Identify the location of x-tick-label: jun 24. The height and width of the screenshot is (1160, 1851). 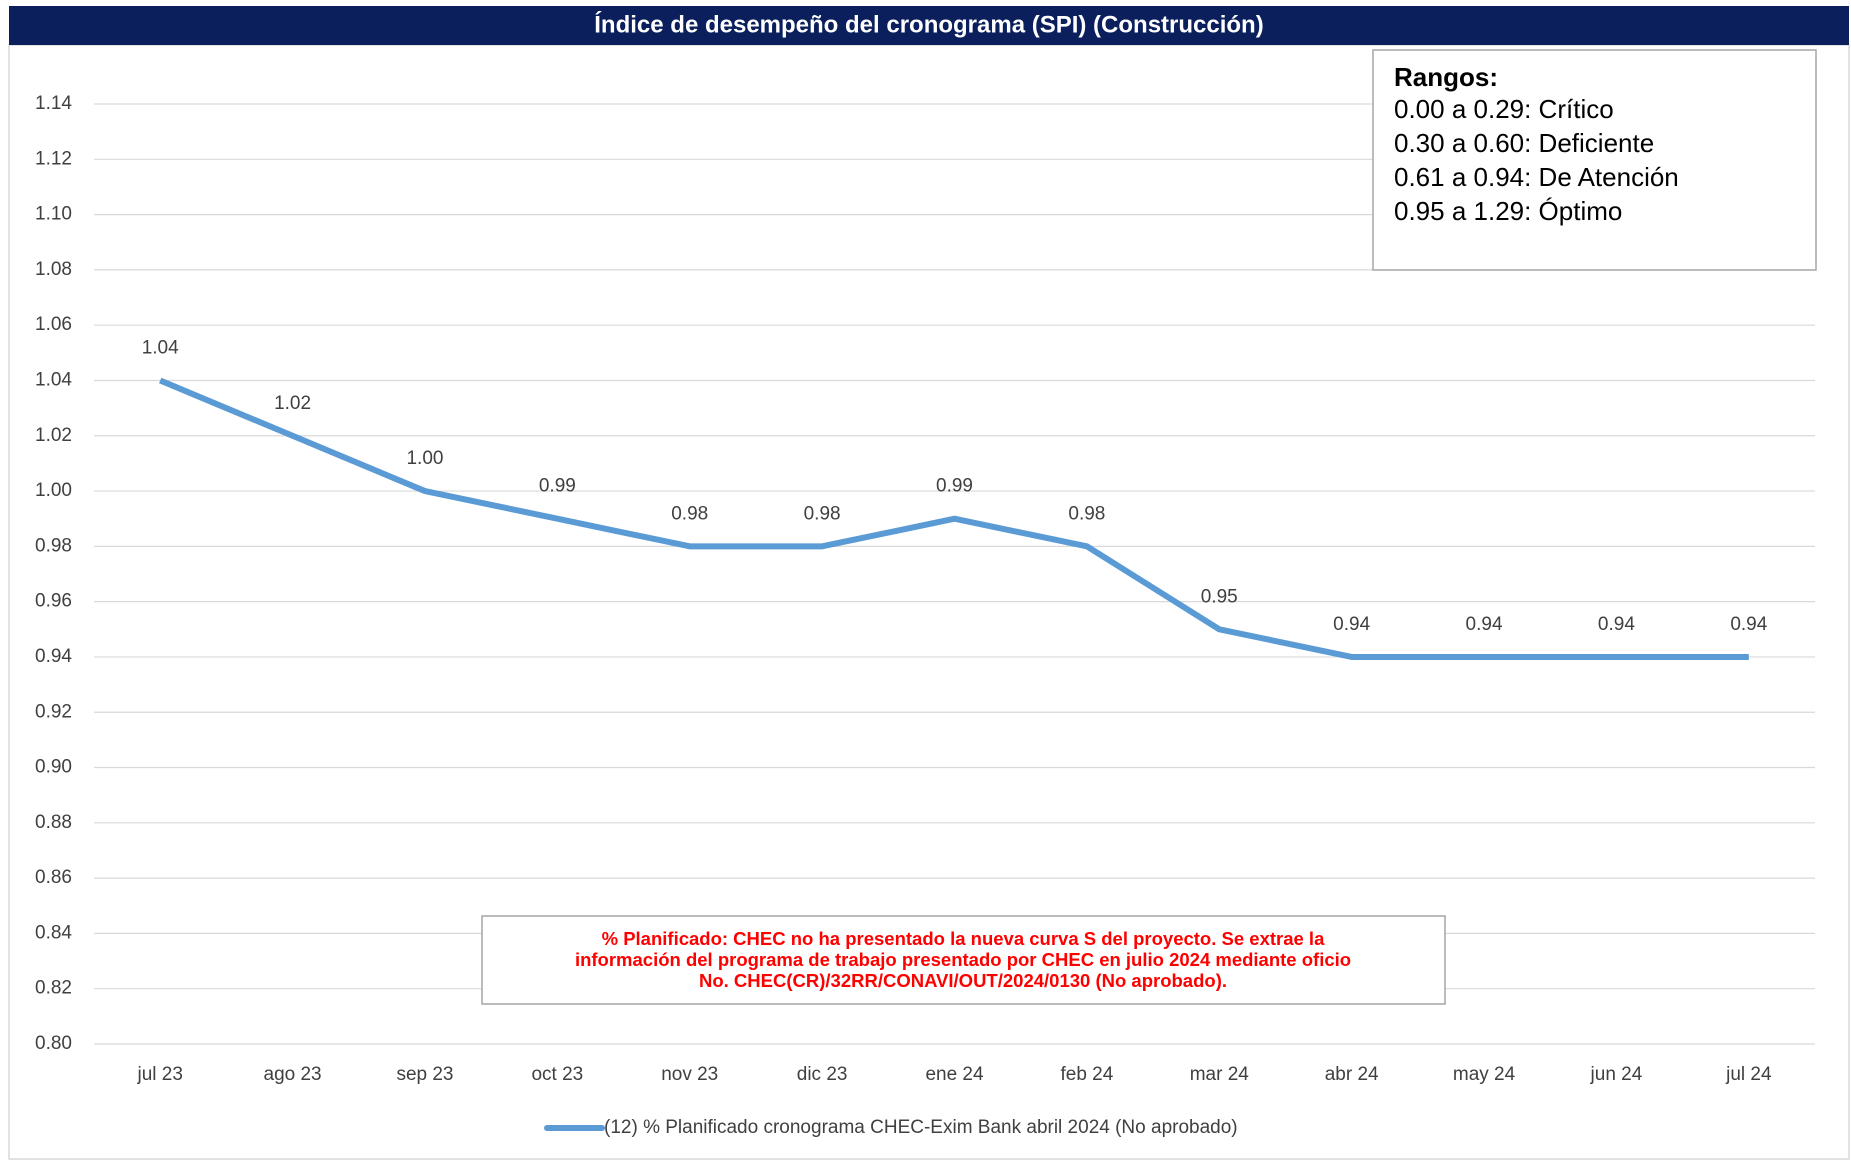
(1616, 1074).